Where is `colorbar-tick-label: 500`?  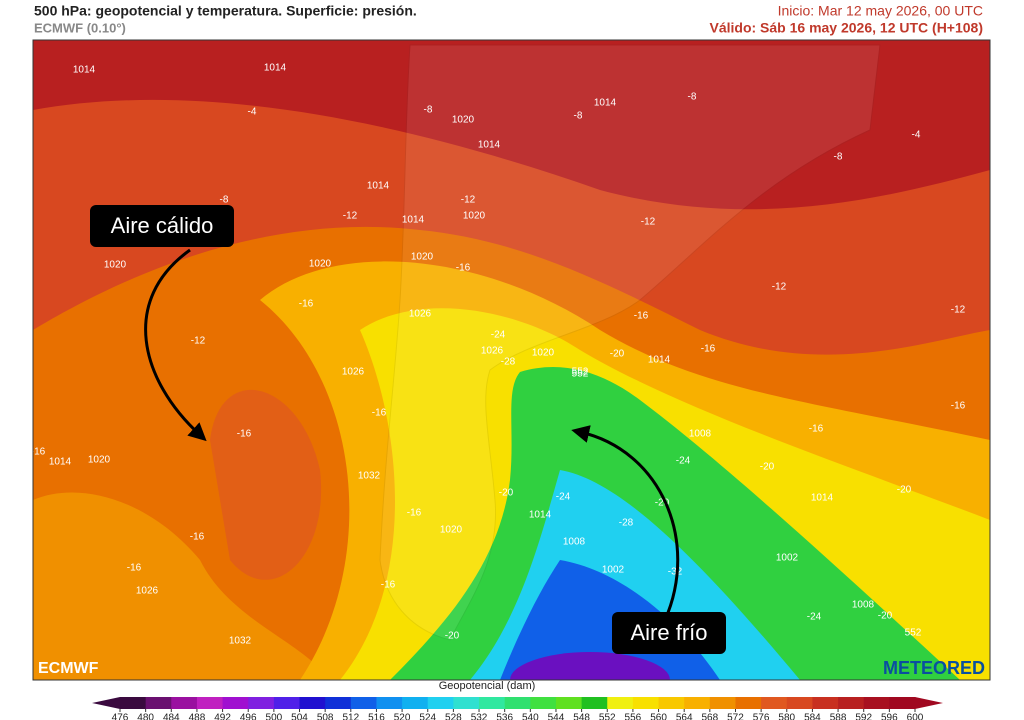
colorbar-tick-label: 500 is located at coordinates (274, 716).